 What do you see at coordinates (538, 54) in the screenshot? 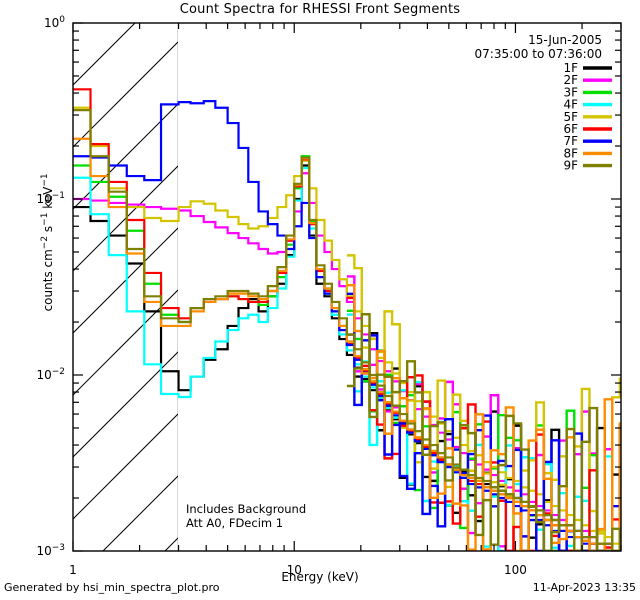
I see `observation-time-range: 07:35:00 to 07:36:00` at bounding box center [538, 54].